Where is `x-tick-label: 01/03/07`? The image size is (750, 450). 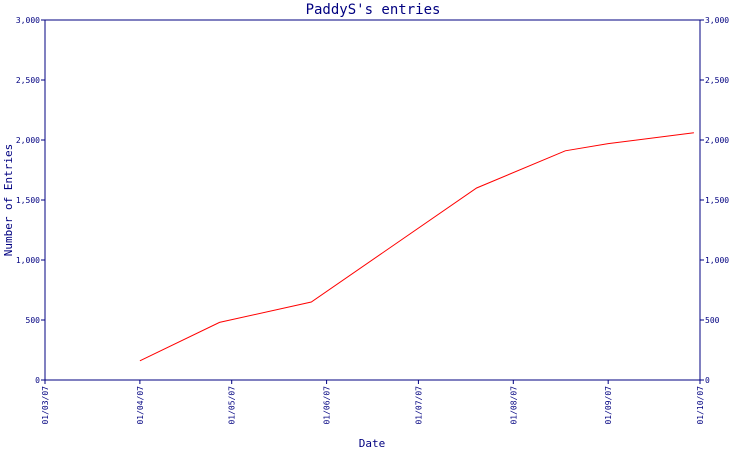 x-tick-label: 01/03/07 is located at coordinates (45, 405).